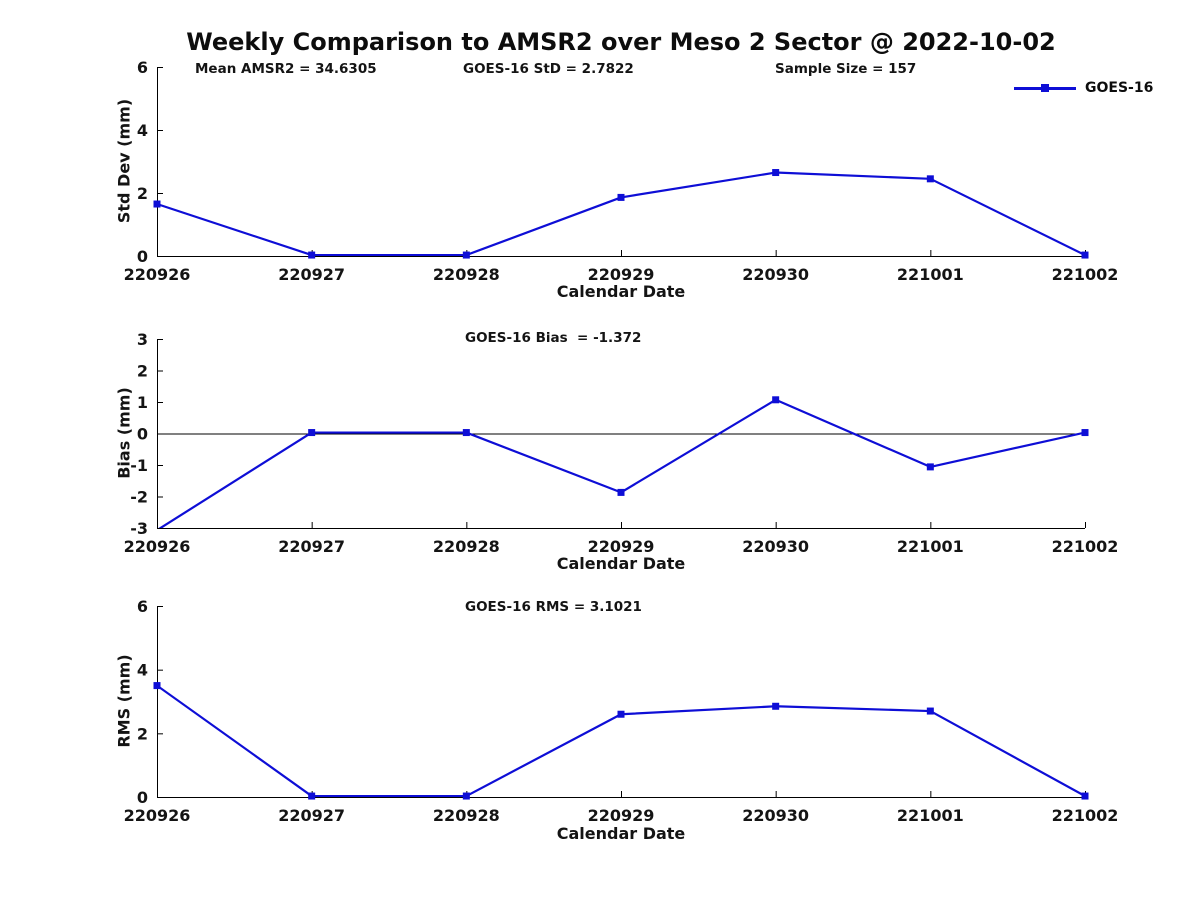  I want to click on rms-x-axis-label: Calendar Date, so click(621, 833).